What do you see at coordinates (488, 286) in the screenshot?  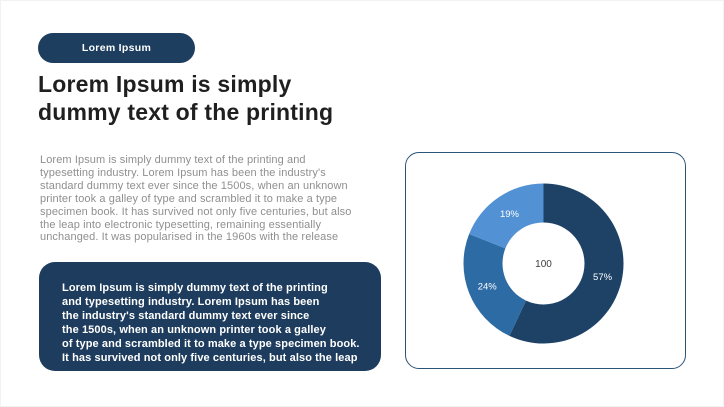 I see `slice-value-label: 24%` at bounding box center [488, 286].